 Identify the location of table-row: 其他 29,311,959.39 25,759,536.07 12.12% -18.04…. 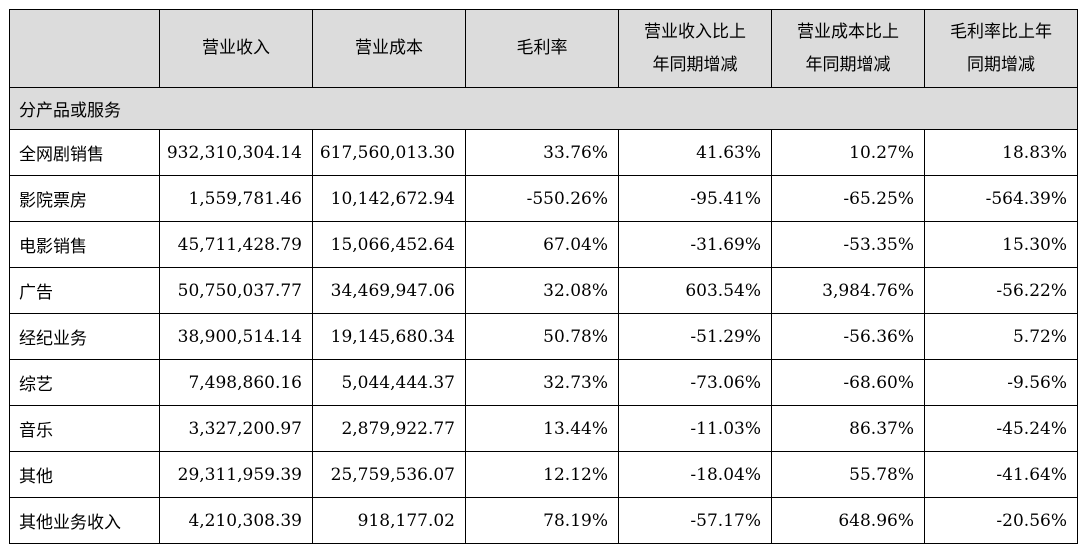
(543, 474).